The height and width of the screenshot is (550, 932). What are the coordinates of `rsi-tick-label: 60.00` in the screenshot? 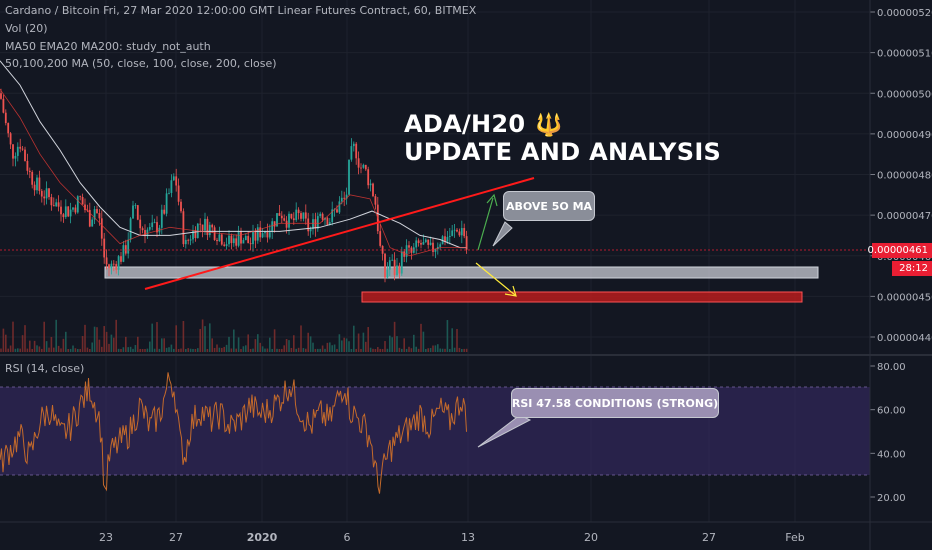 It's located at (891, 411).